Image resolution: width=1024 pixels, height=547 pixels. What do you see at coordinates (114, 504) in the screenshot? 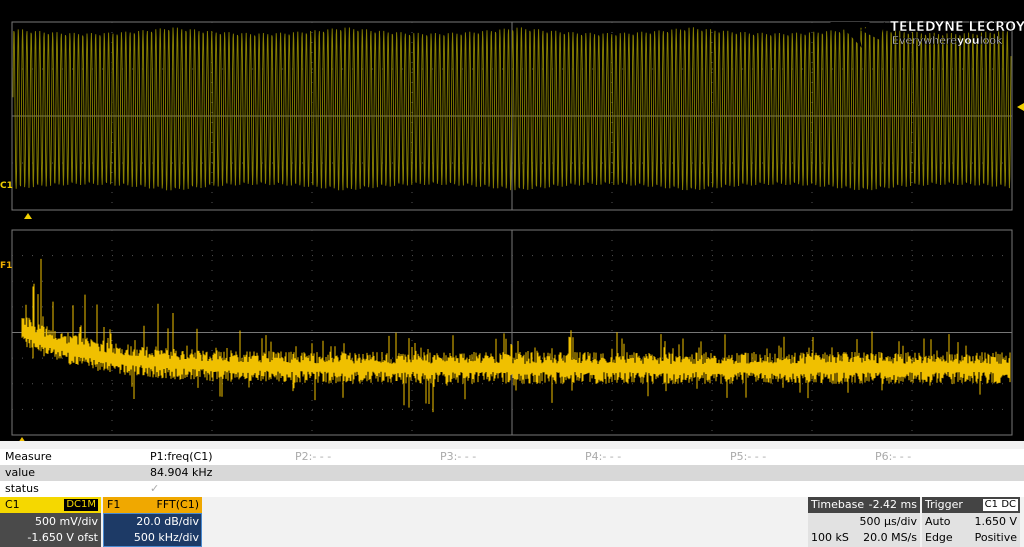
I see `channel-name: F1` at bounding box center [114, 504].